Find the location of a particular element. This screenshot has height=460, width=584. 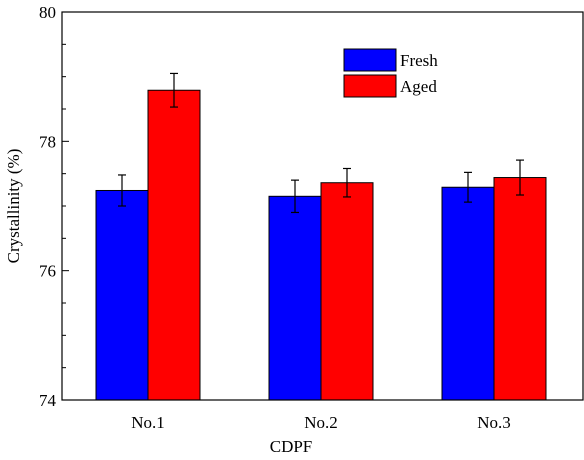

x-tick-label: No.2 is located at coordinates (321, 422).